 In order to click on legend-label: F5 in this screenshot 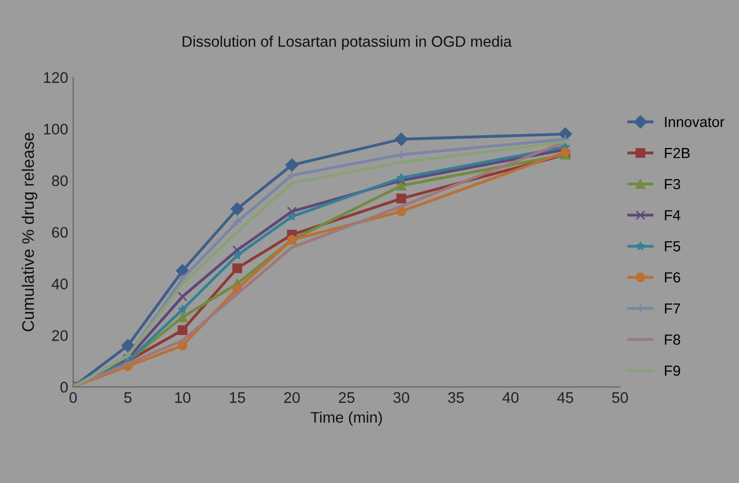, I will do `click(672, 246)`.